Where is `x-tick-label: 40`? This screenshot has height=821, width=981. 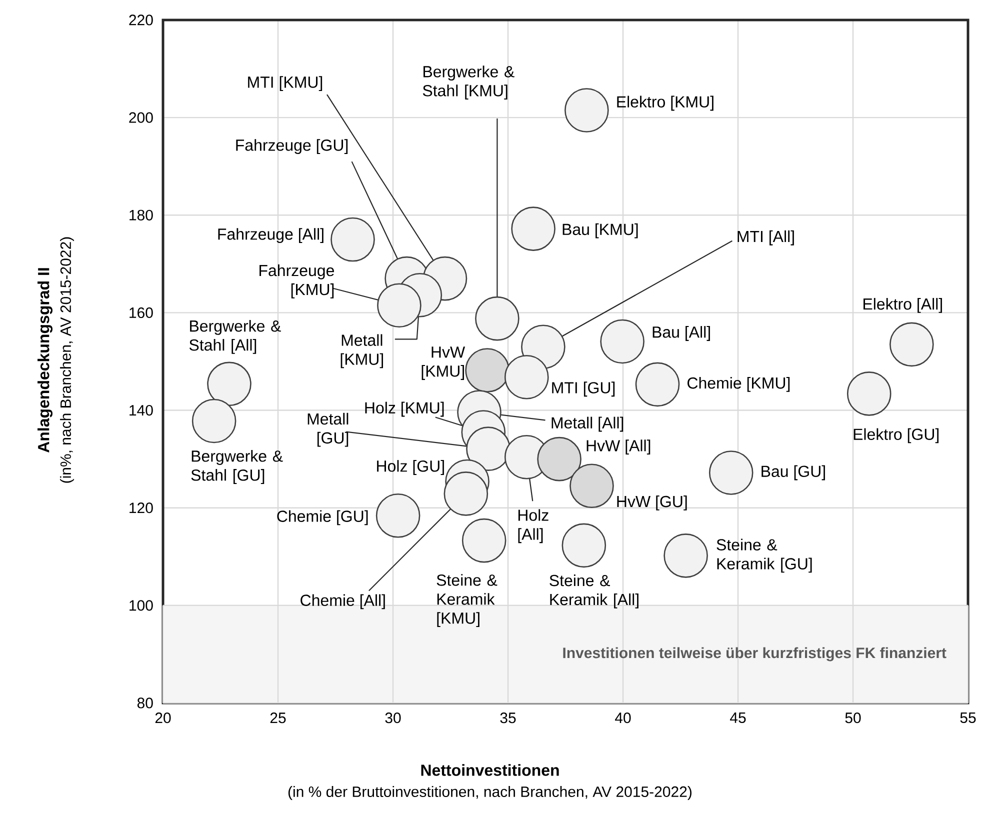
x-tick-label: 40 is located at coordinates (623, 718).